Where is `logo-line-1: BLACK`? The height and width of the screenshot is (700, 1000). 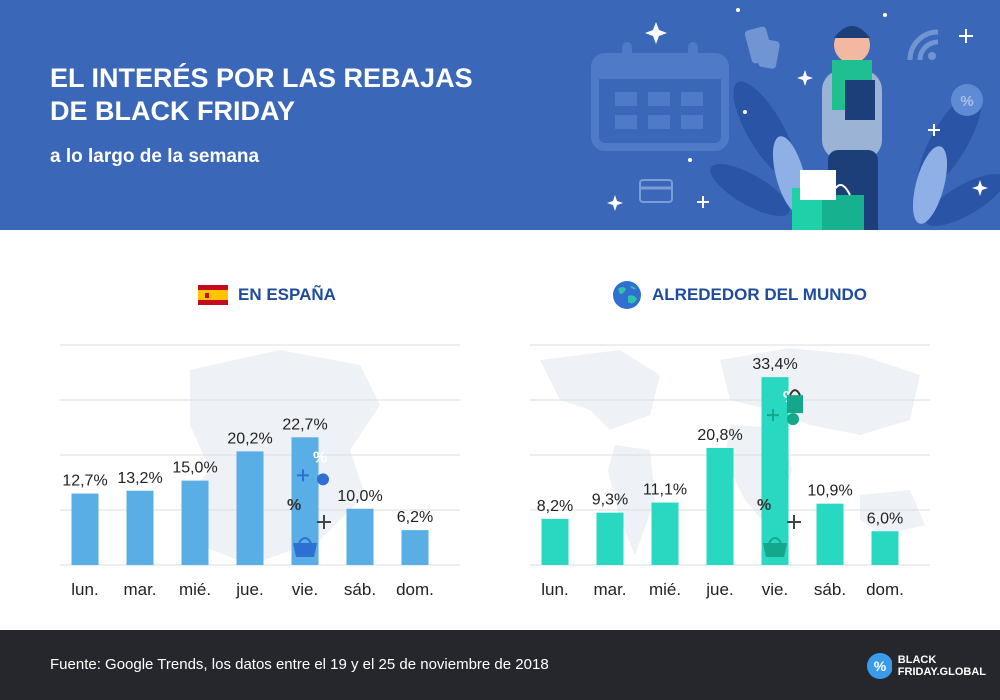 logo-line-1: BLACK is located at coordinates (917, 660).